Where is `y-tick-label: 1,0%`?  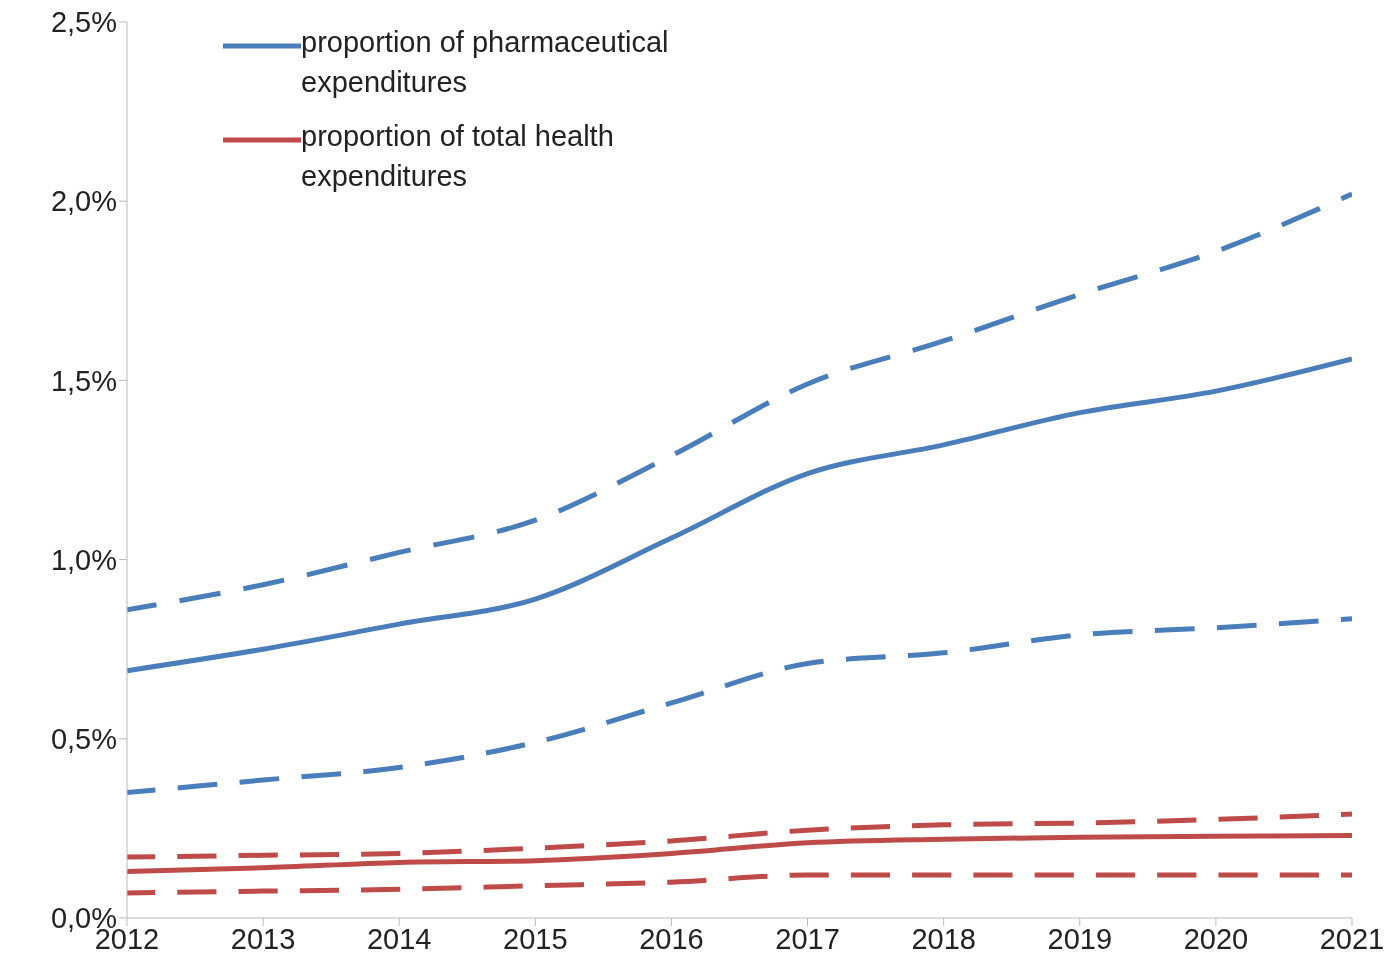 y-tick-label: 1,0% is located at coordinates (83, 559).